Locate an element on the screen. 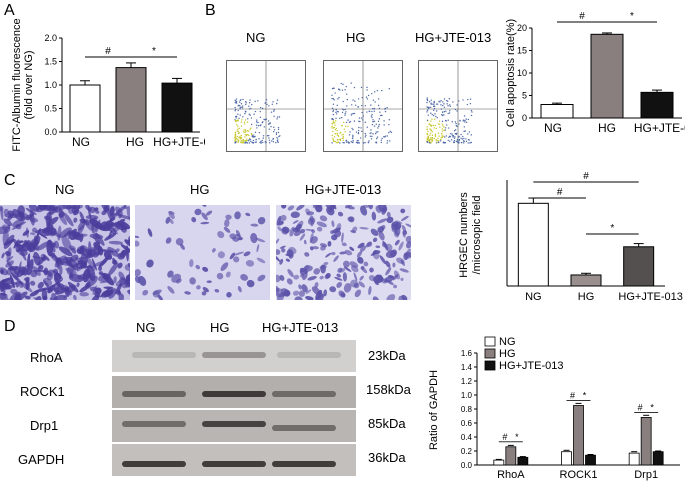 Image resolution: width=685 pixels, height=485 pixels. protein-band is located at coordinates (234, 464).